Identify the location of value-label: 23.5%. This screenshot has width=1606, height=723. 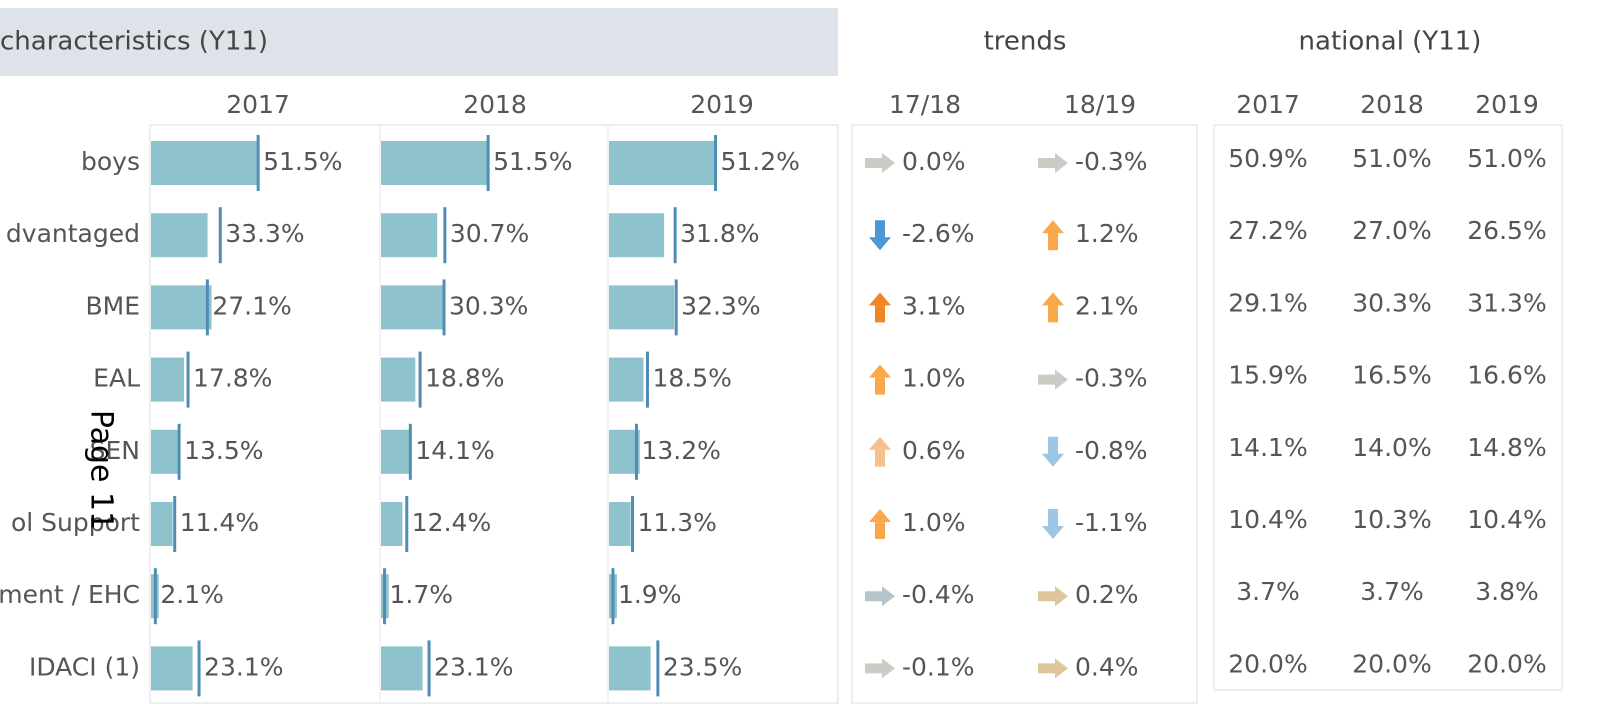
(702, 666).